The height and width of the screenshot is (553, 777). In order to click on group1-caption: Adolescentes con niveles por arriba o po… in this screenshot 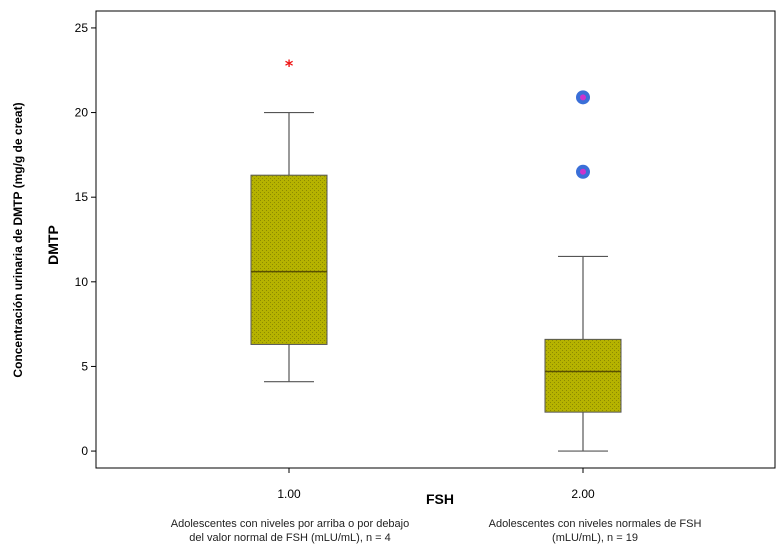, I will do `click(290, 531)`.